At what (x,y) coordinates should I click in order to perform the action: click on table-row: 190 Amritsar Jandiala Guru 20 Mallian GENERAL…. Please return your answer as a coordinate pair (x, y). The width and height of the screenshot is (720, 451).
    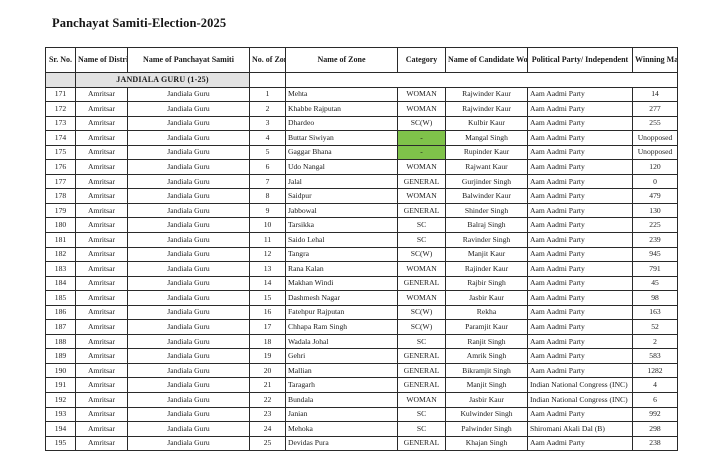
    Looking at the image, I should click on (361, 370).